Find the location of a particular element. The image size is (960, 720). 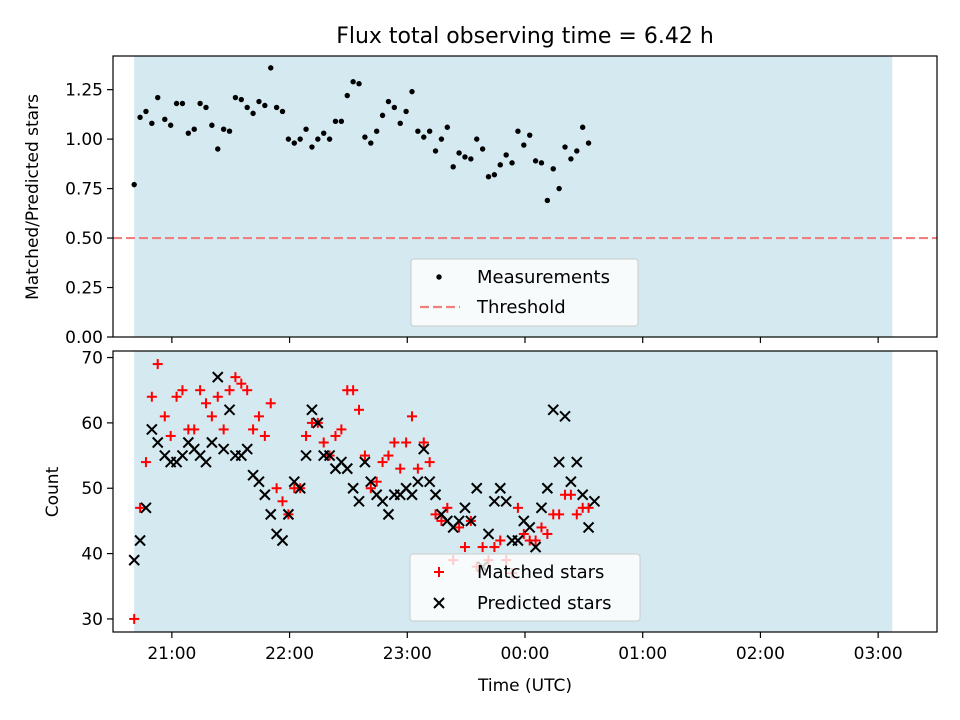

y-tick-label: 0.25 is located at coordinates (84, 289).